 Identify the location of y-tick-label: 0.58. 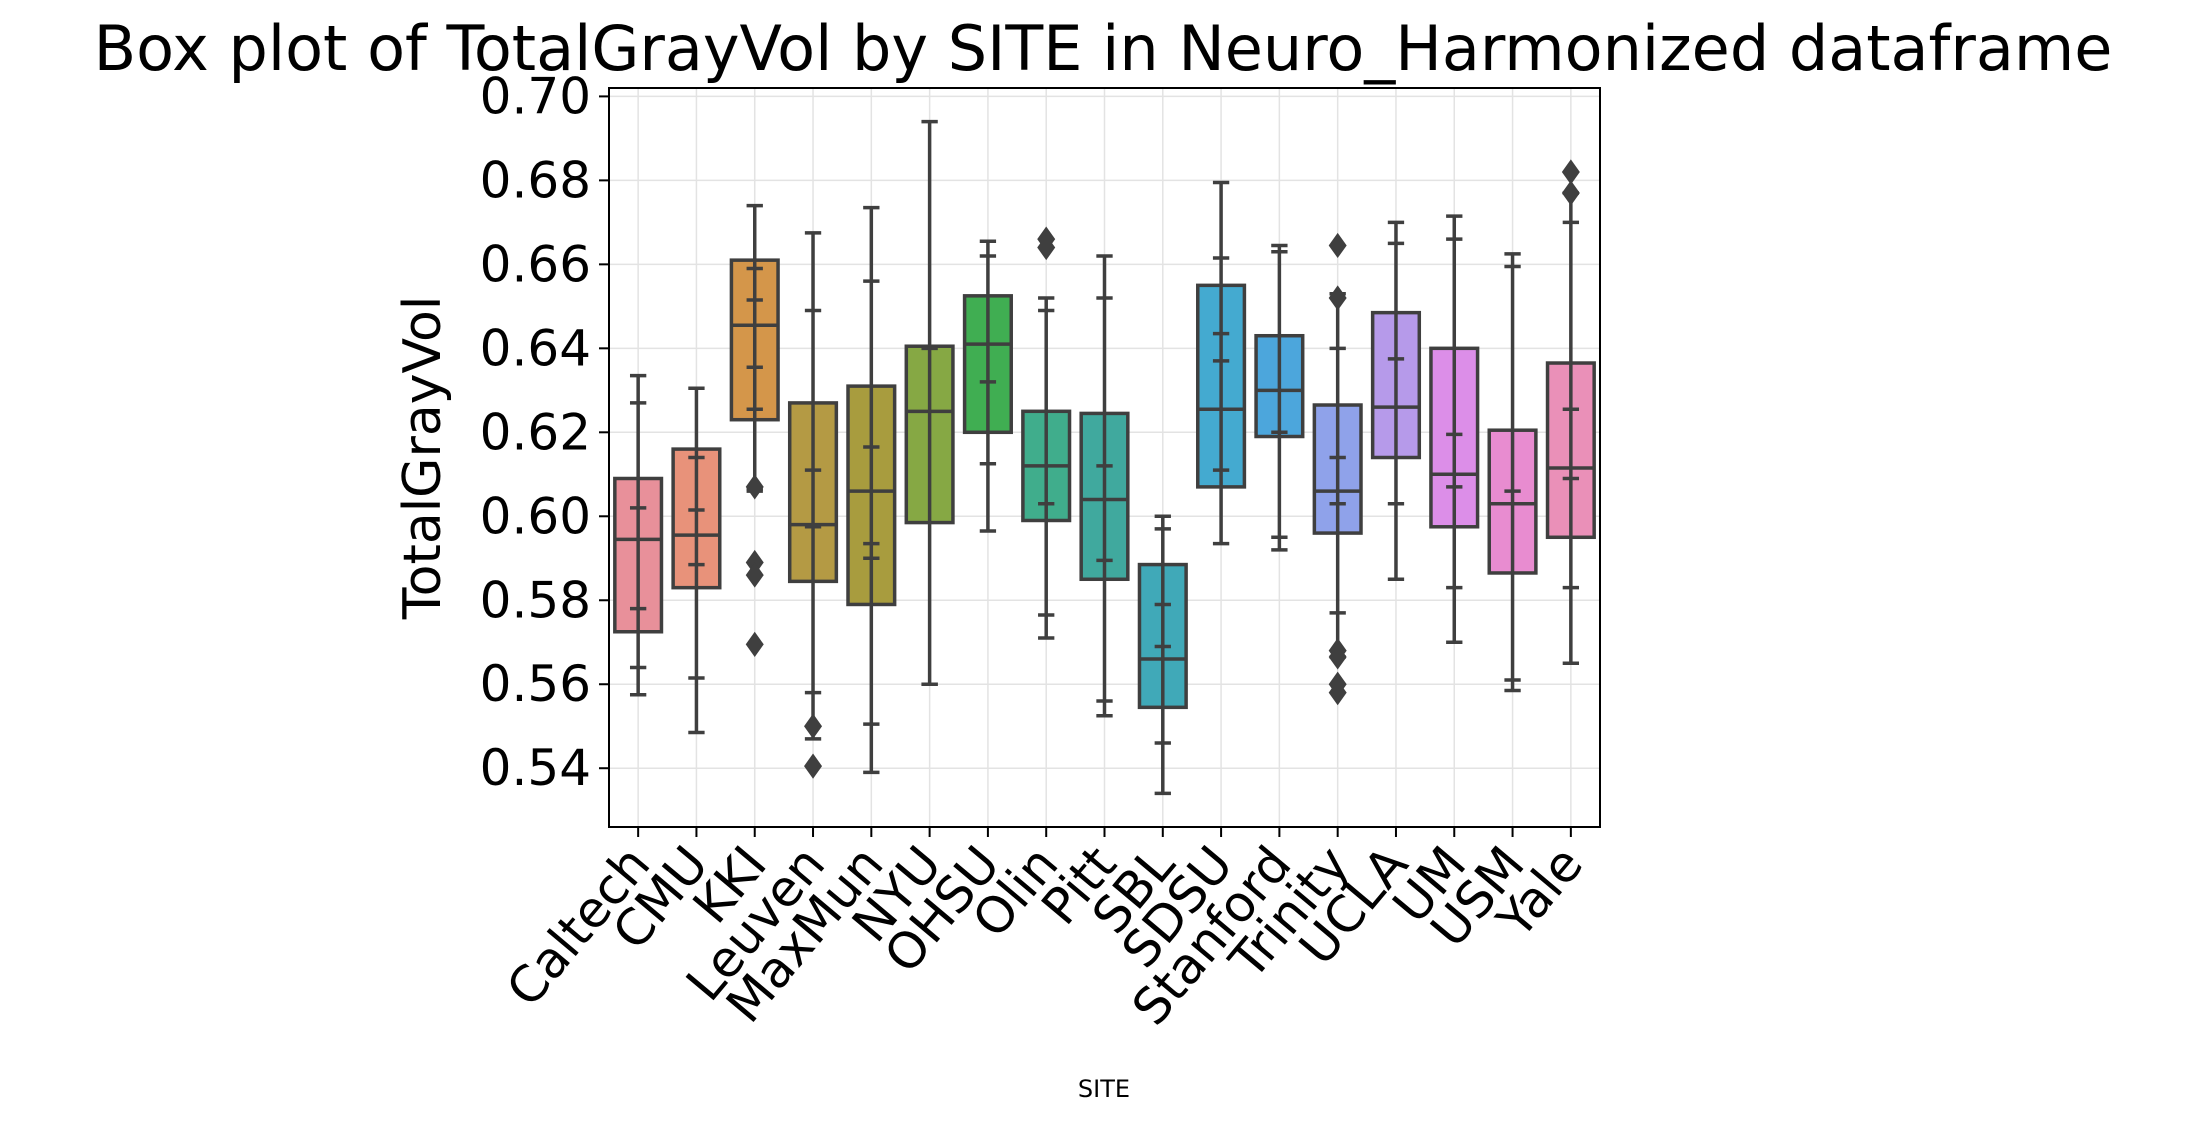
(535, 600).